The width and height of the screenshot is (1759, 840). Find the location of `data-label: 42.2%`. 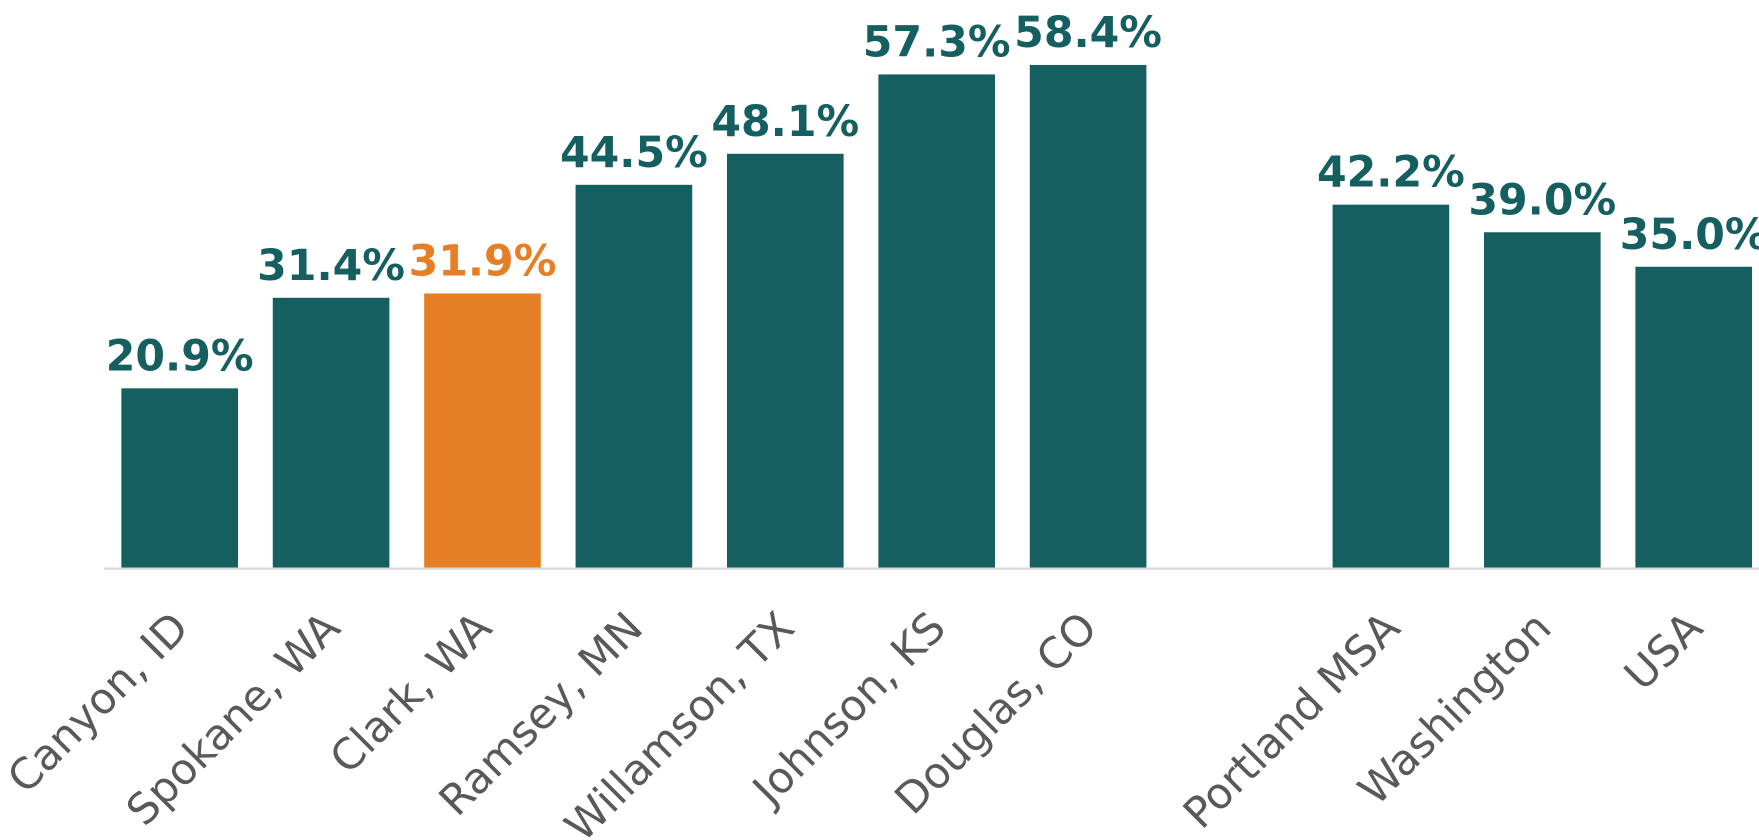

data-label: 42.2% is located at coordinates (1391, 173).